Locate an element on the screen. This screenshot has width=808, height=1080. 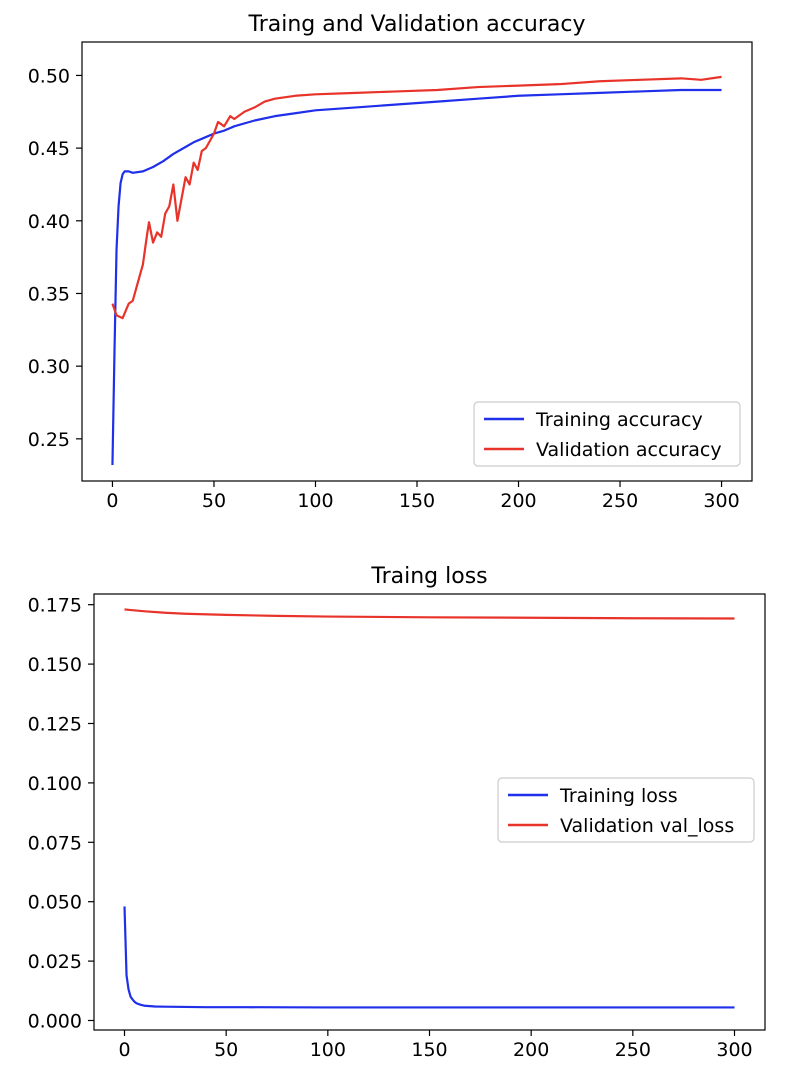
legend-label: Validation accuracy is located at coordinates (629, 450).